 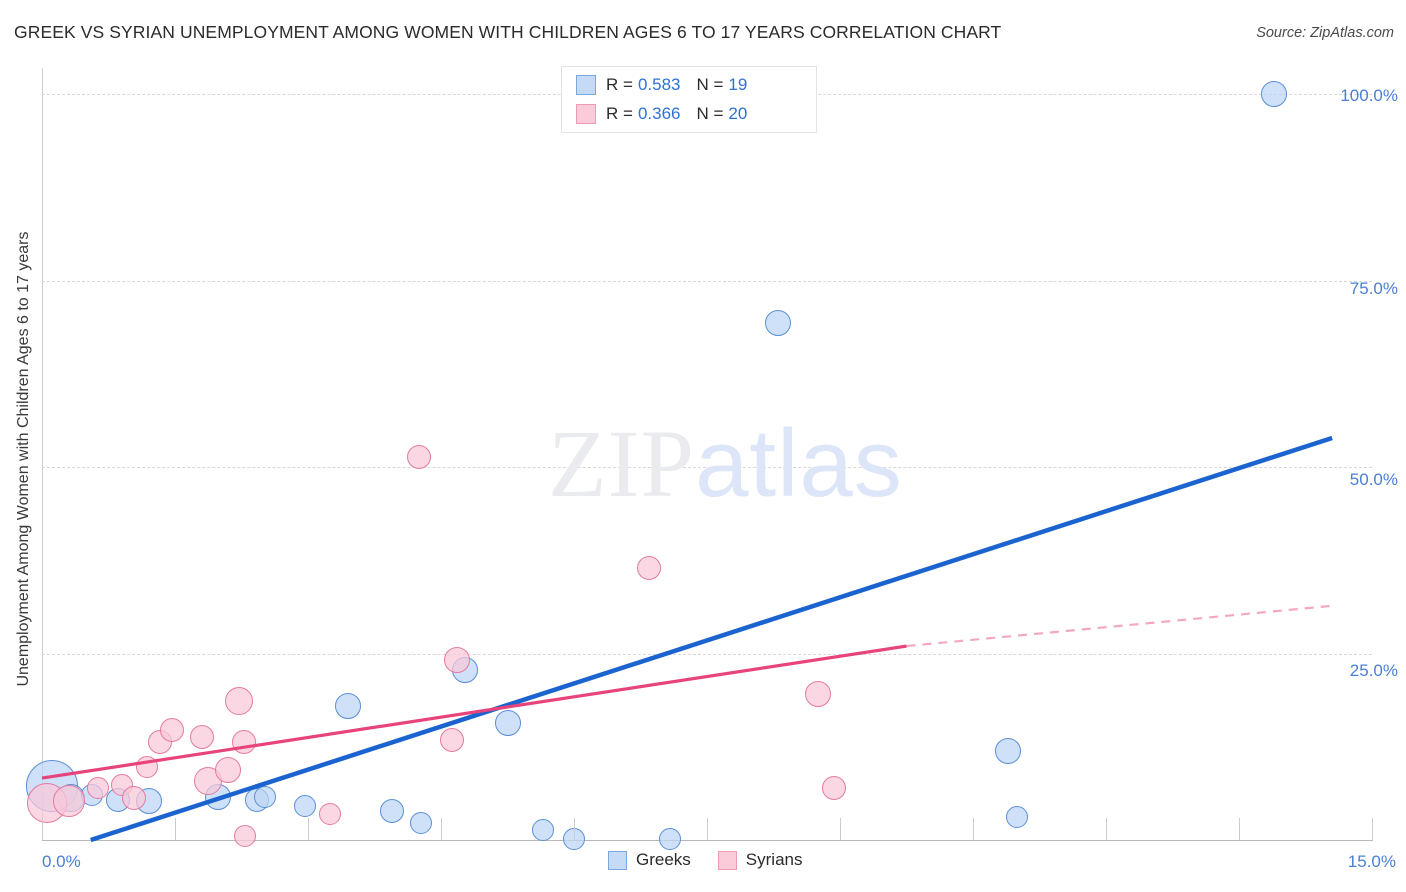 What do you see at coordinates (713, 860) in the screenshot?
I see `series-legend: Greeks Syrians` at bounding box center [713, 860].